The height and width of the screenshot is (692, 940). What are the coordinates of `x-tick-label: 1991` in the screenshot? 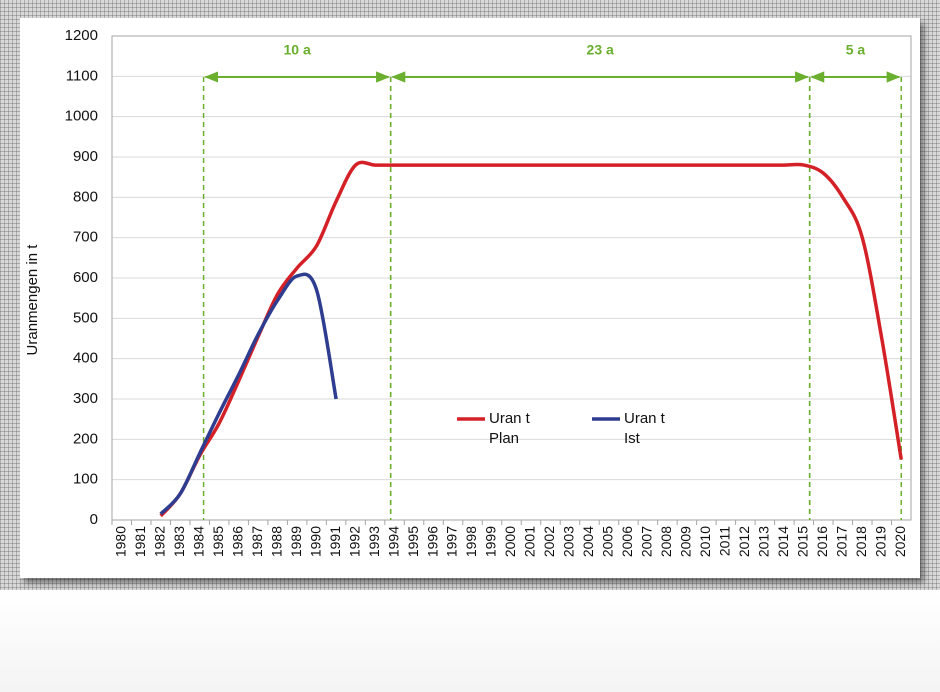 It's located at (335, 541).